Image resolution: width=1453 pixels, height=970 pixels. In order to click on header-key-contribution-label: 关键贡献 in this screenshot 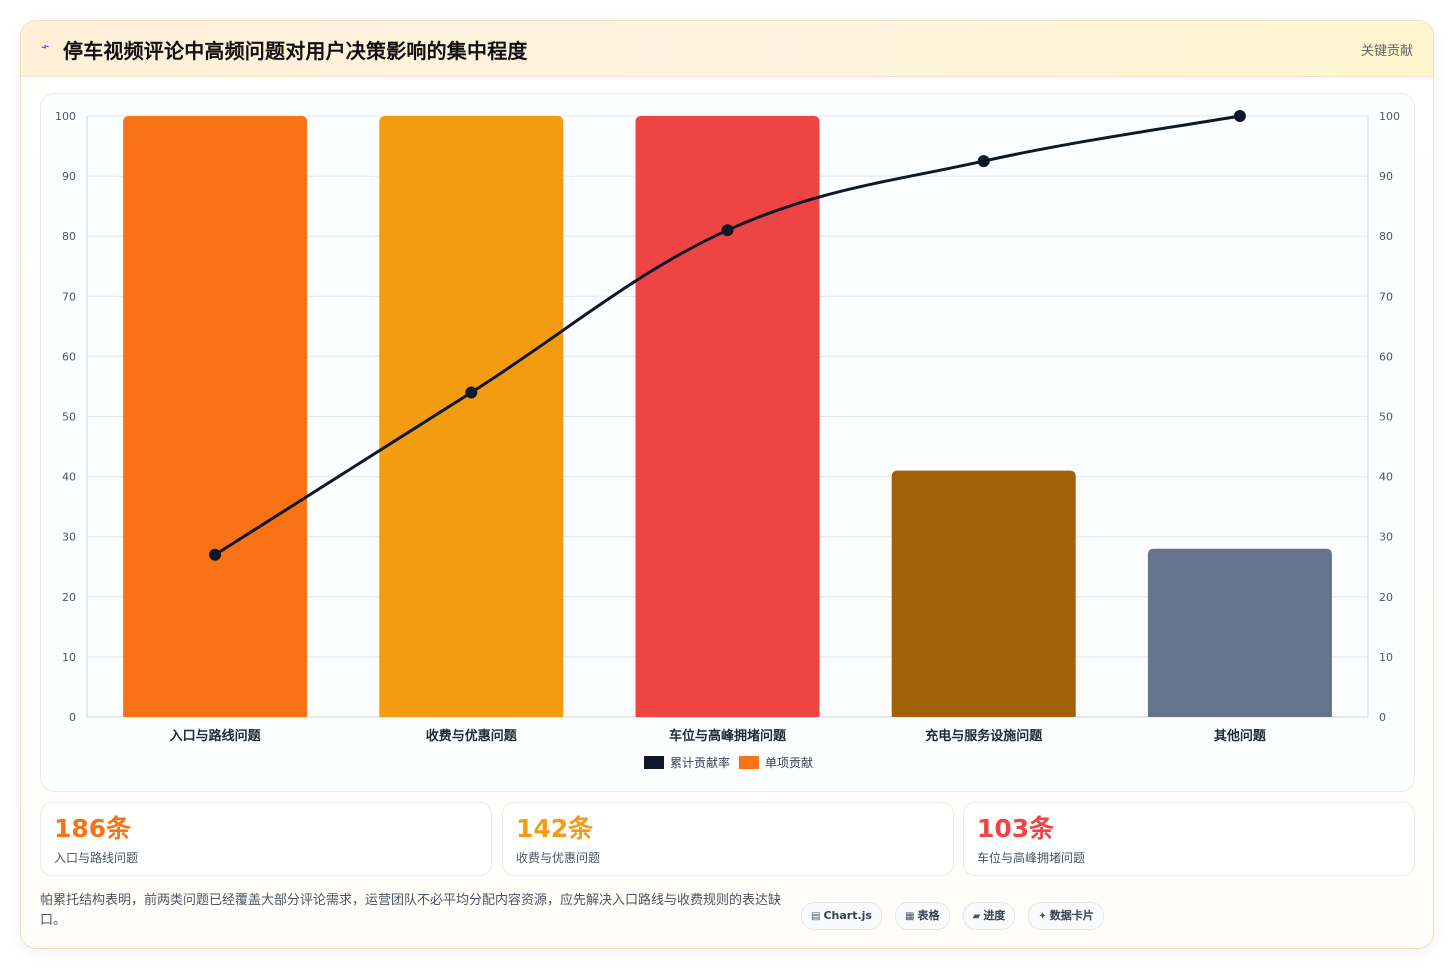, I will do `click(1386, 51)`.